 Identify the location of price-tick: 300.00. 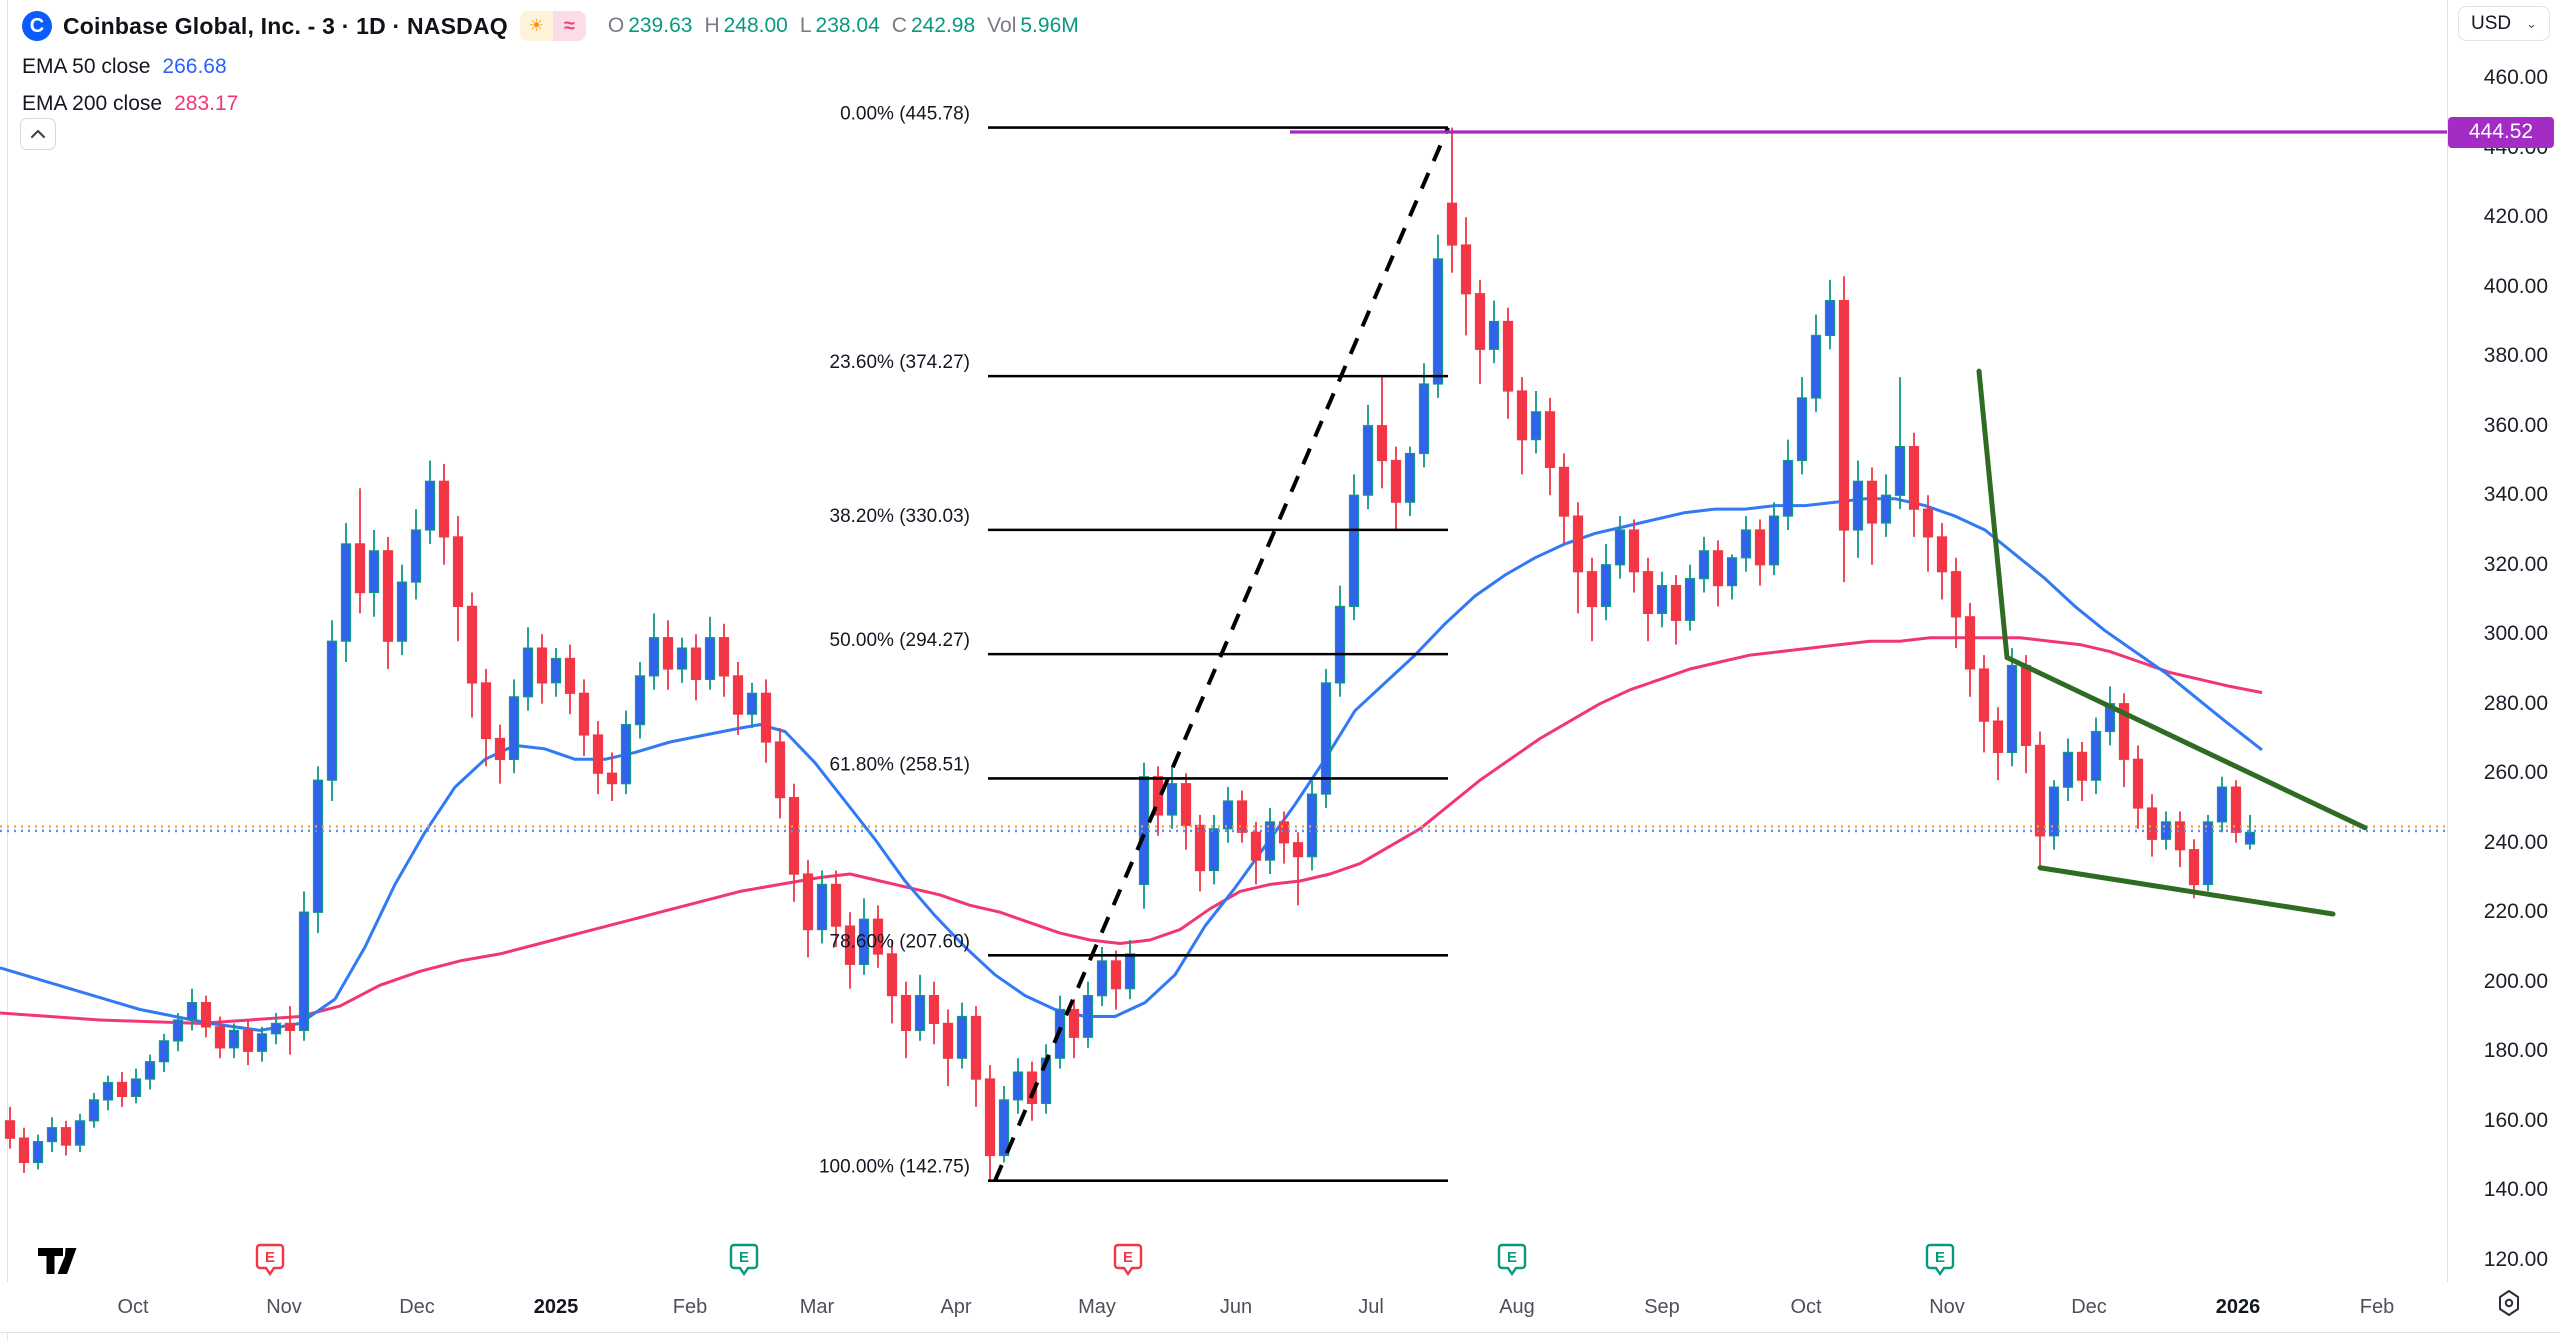
(2515, 634).